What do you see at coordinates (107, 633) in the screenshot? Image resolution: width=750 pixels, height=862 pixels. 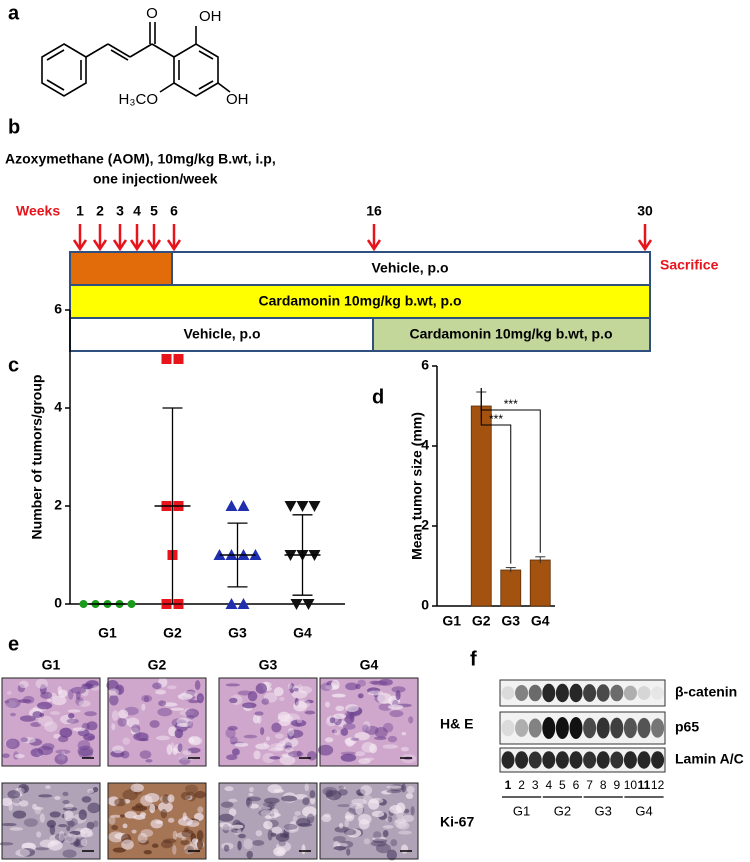 I see `x-tick-label: G1` at bounding box center [107, 633].